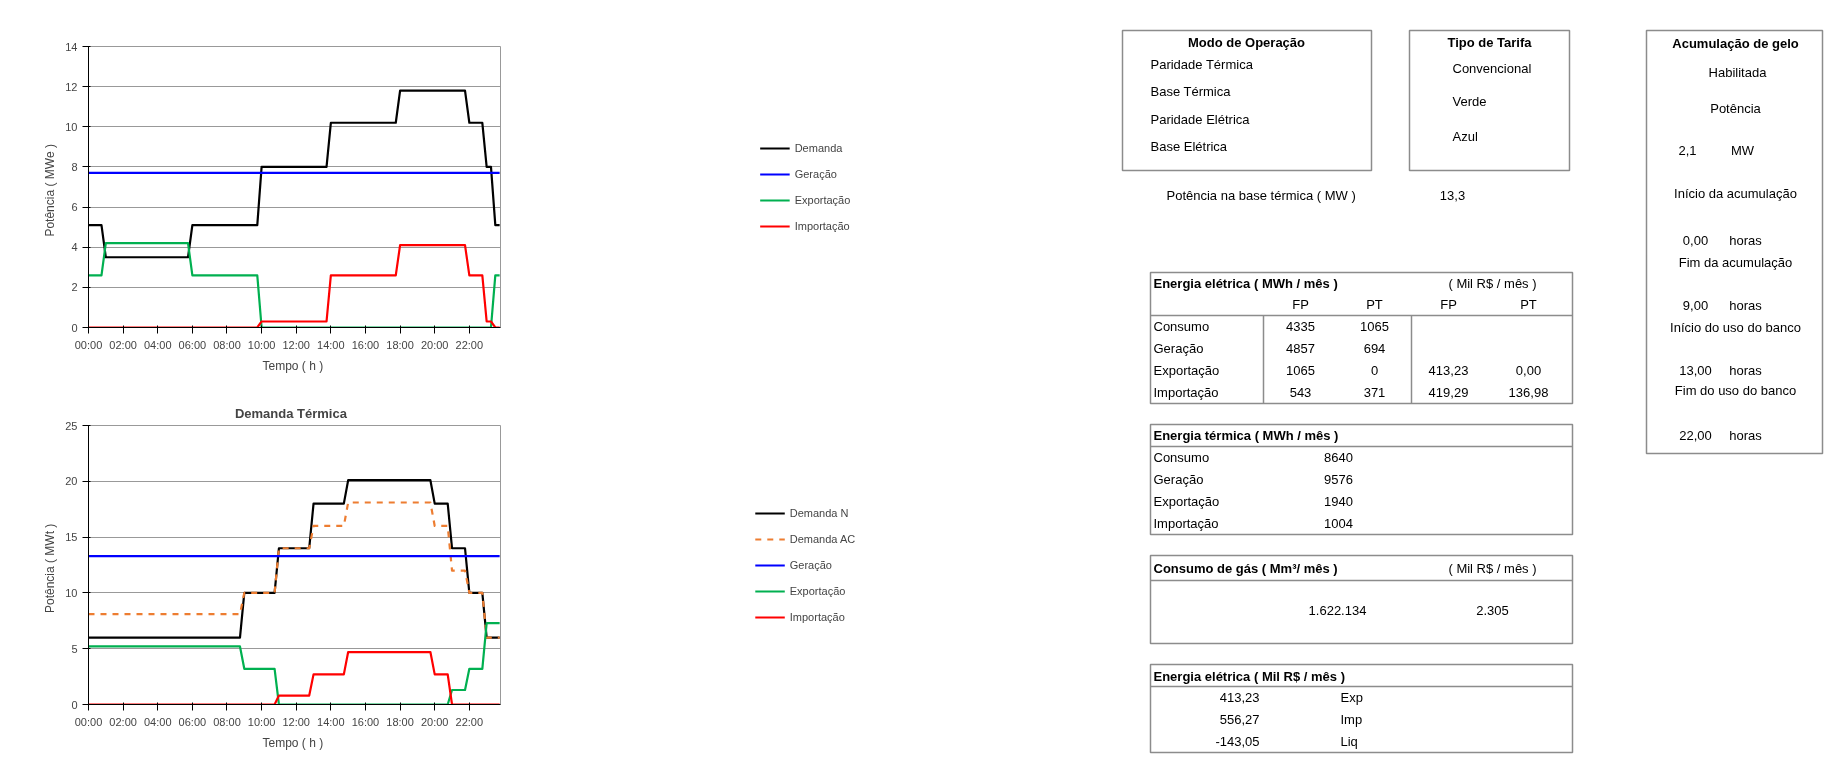 This screenshot has width=1834, height=763. I want to click on y-tick-label: 0, so click(74, 327).